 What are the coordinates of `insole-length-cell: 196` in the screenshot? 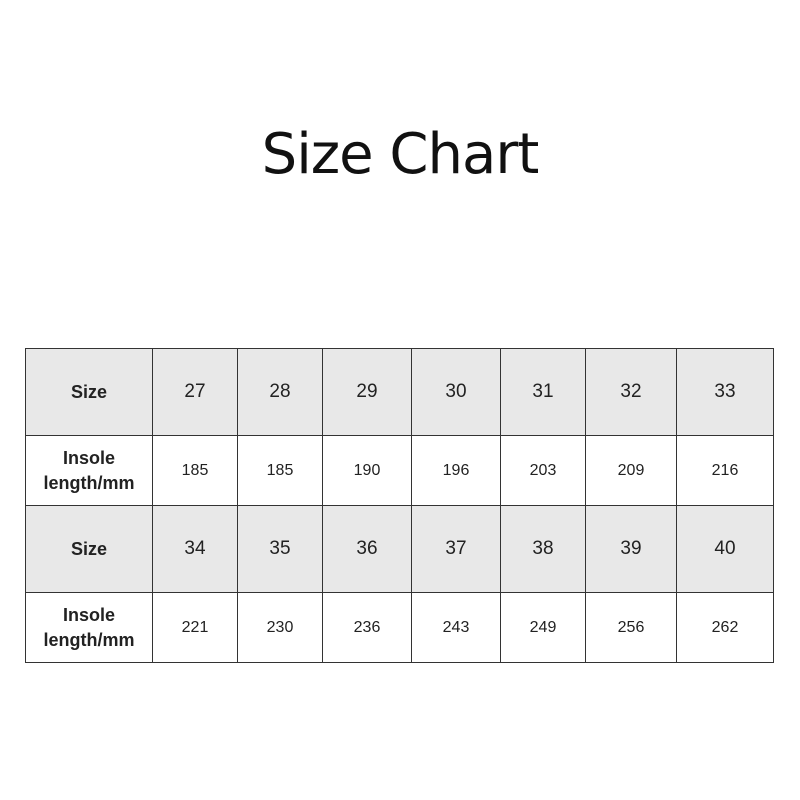 It's located at (456, 470).